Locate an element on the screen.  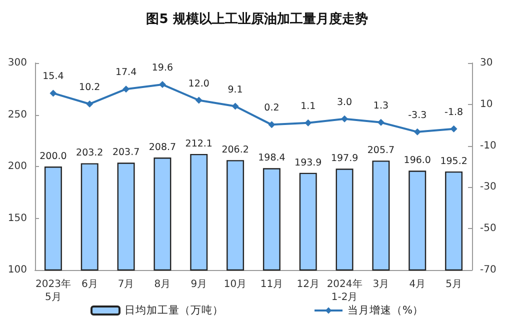
data-label: -1.8 is located at coordinates (454, 112).